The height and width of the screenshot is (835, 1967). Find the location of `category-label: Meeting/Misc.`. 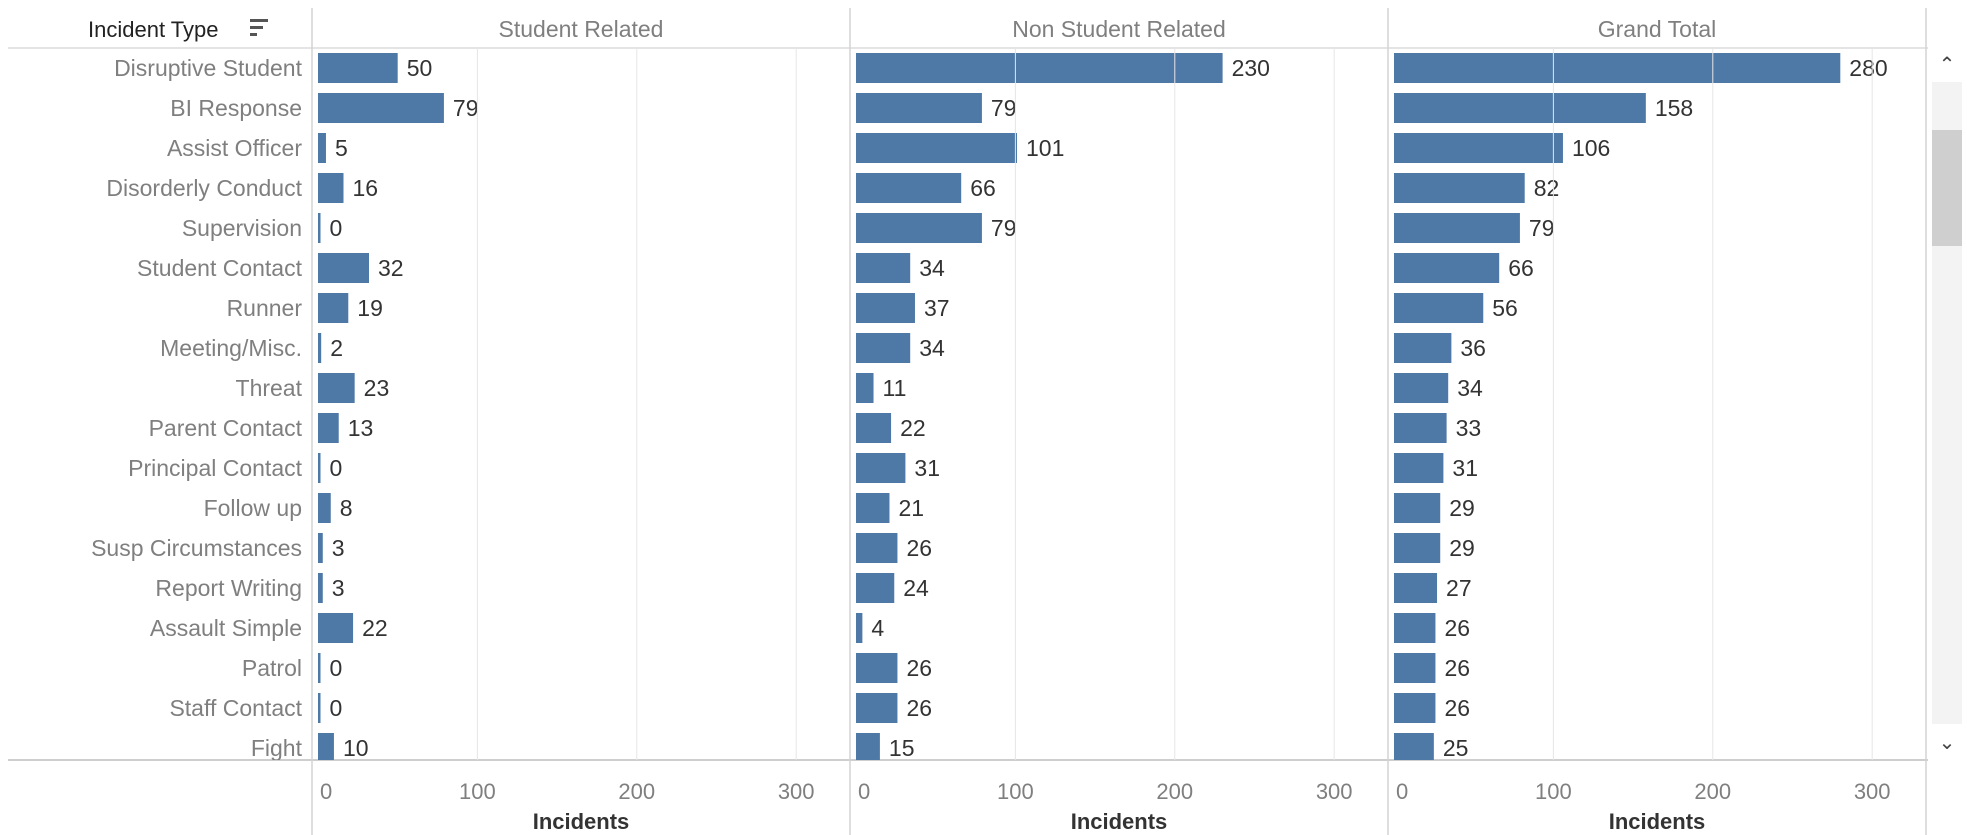

category-label: Meeting/Misc. is located at coordinates (231, 348).